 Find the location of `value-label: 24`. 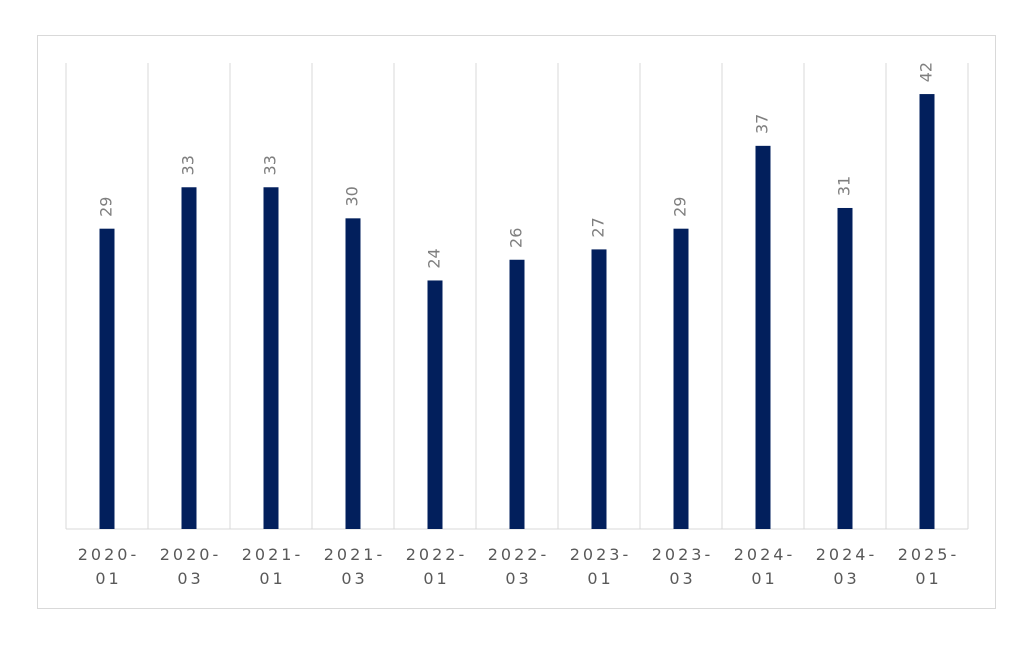

value-label: 24 is located at coordinates (434, 258).